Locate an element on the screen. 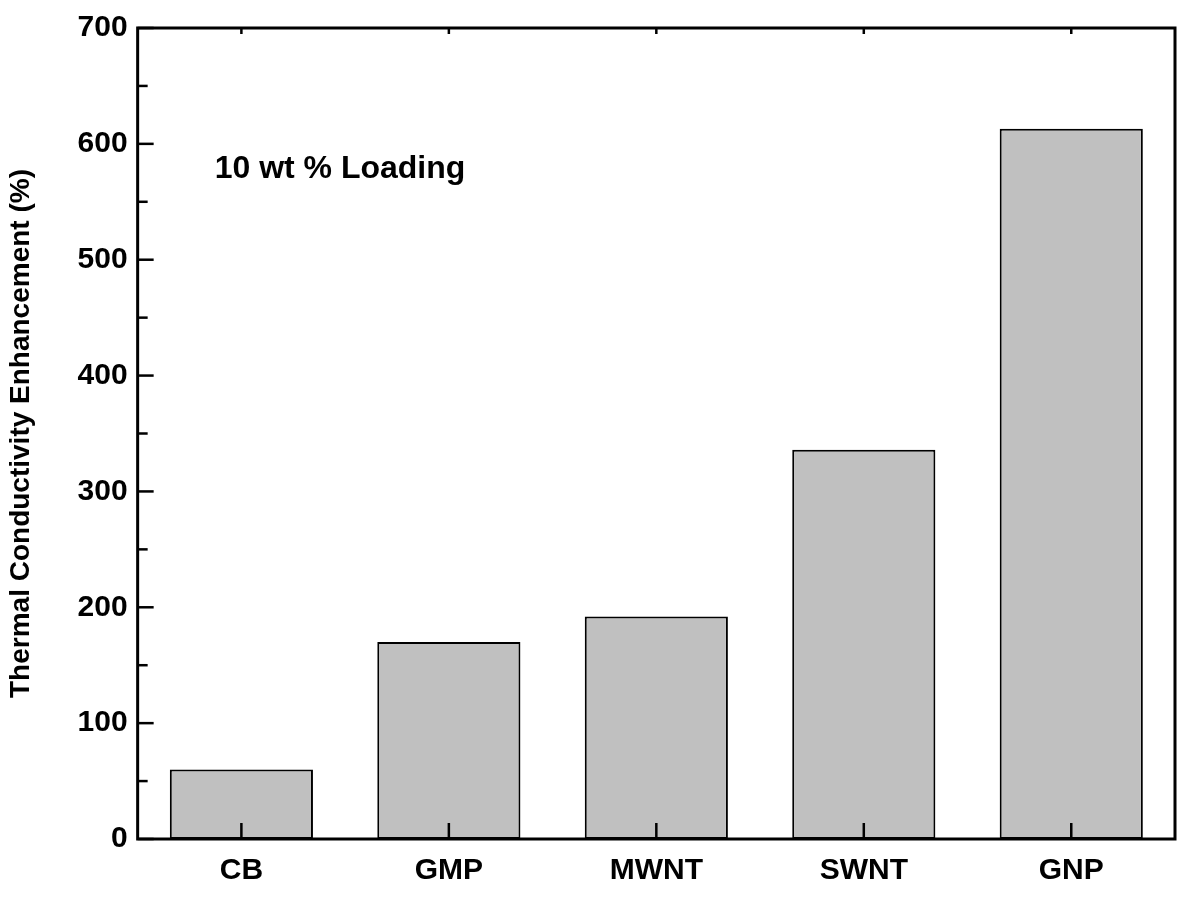 This screenshot has height=903, width=1177. y-tick-label: 300 is located at coordinates (102, 489).